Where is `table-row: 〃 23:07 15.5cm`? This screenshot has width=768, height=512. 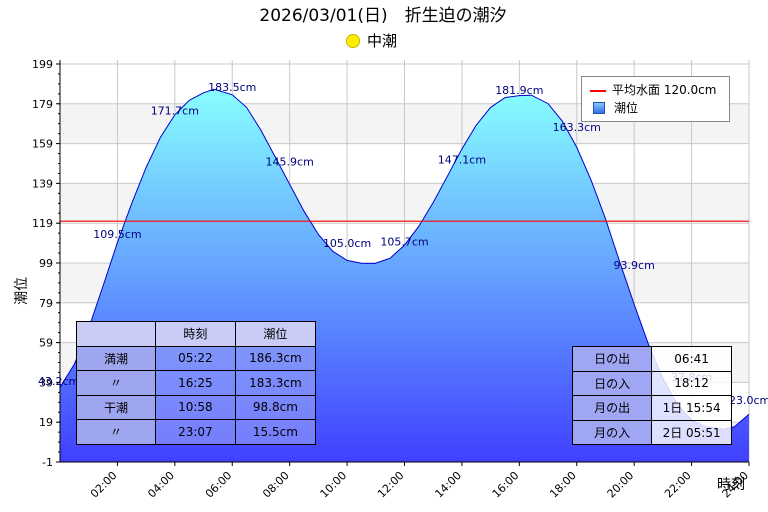
table-row: 〃 23:07 15.5cm is located at coordinates (196, 432).